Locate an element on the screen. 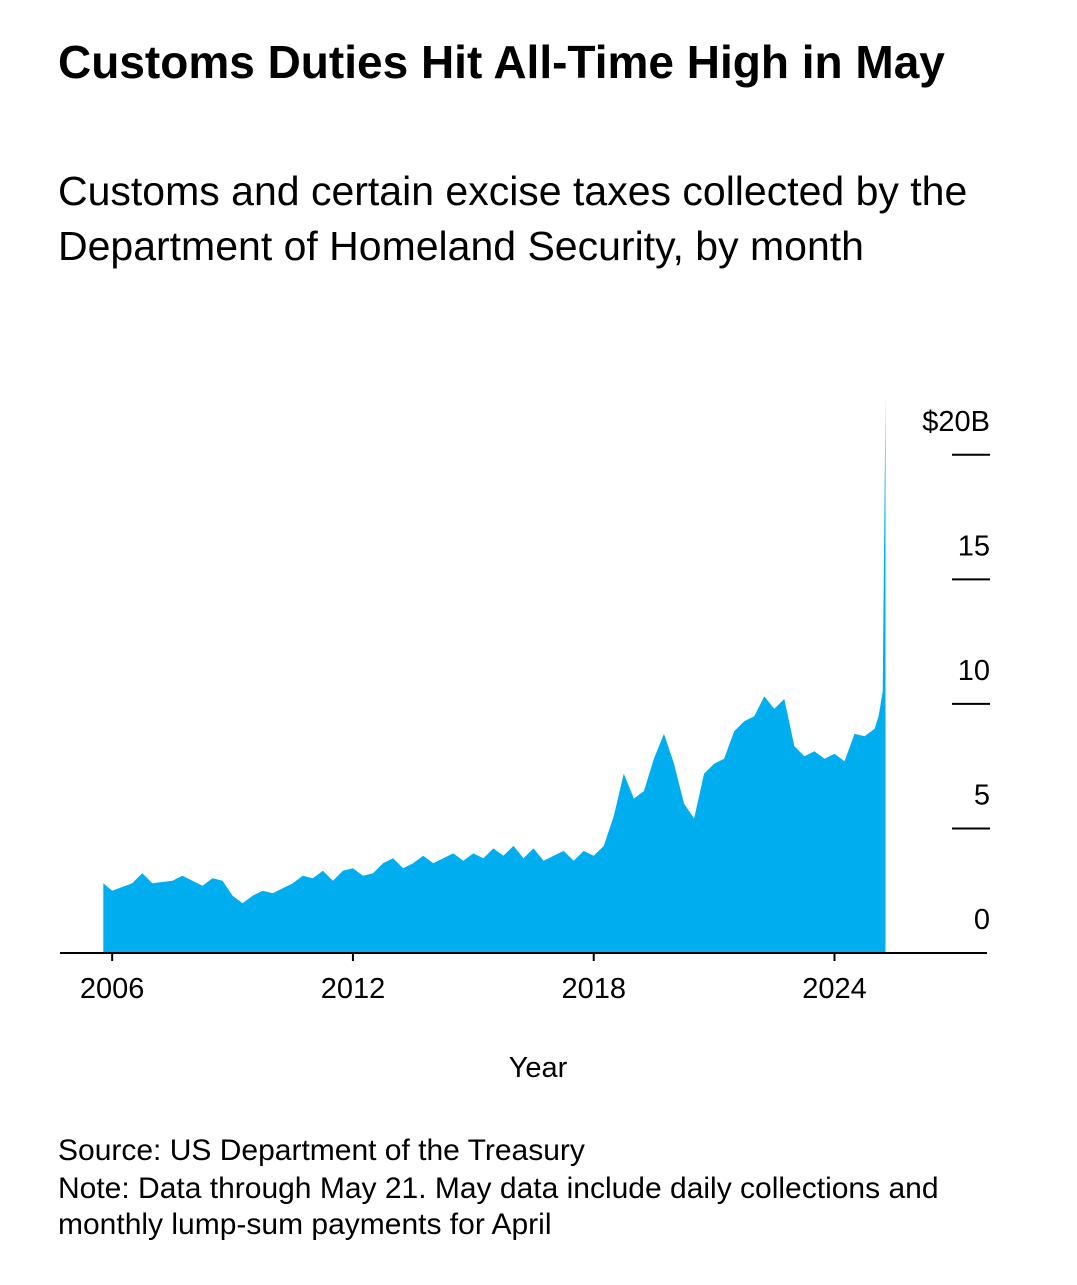 The image size is (1077, 1285). x-tick-label: 2024 is located at coordinates (834, 989).